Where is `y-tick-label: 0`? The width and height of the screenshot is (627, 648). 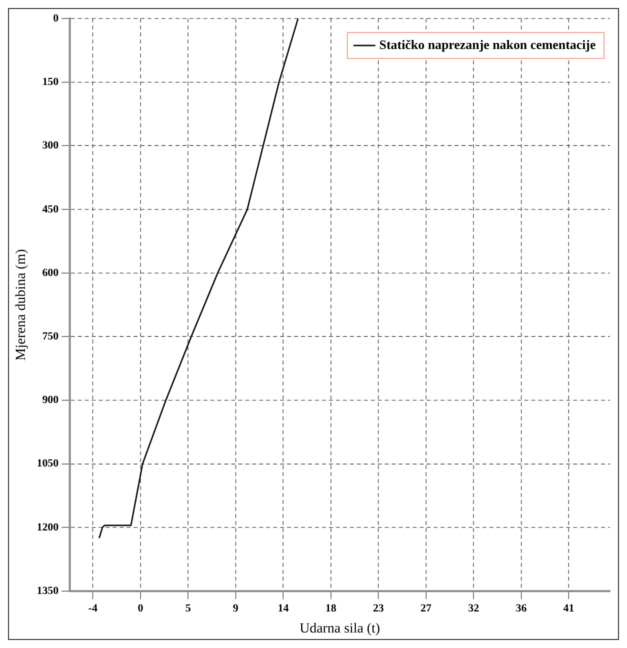
y-tick-label: 0 is located at coordinates (56, 18).